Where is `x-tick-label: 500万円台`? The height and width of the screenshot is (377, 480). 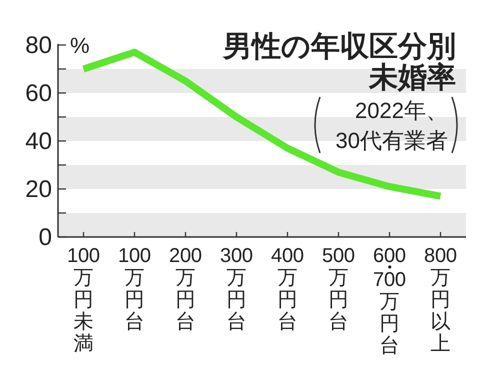 x-tick-label: 500万円台 is located at coordinates (338, 289).